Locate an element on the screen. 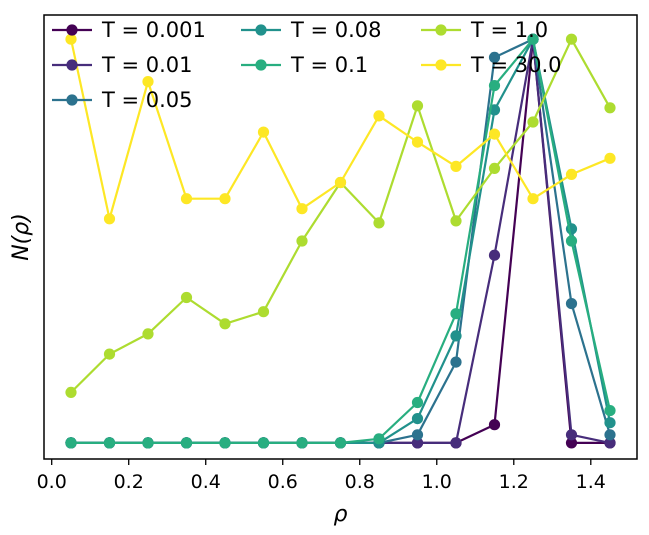 The height and width of the screenshot is (535, 649). legend-entry: T = 0.05 is located at coordinates (122, 100).